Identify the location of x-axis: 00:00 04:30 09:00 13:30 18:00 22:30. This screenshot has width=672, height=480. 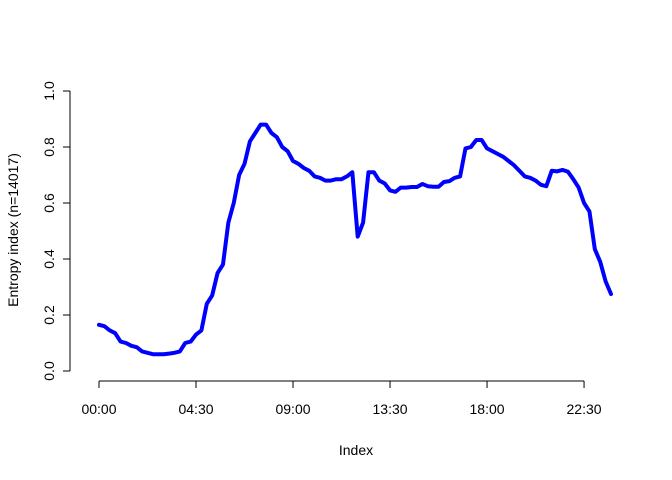
(341, 398).